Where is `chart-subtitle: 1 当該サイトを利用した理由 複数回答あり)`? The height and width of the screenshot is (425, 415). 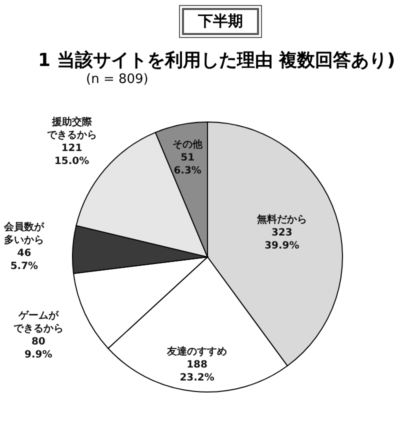 chart-subtitle: 1 当該サイトを利用した理由 複数回答あり) is located at coordinates (217, 60).